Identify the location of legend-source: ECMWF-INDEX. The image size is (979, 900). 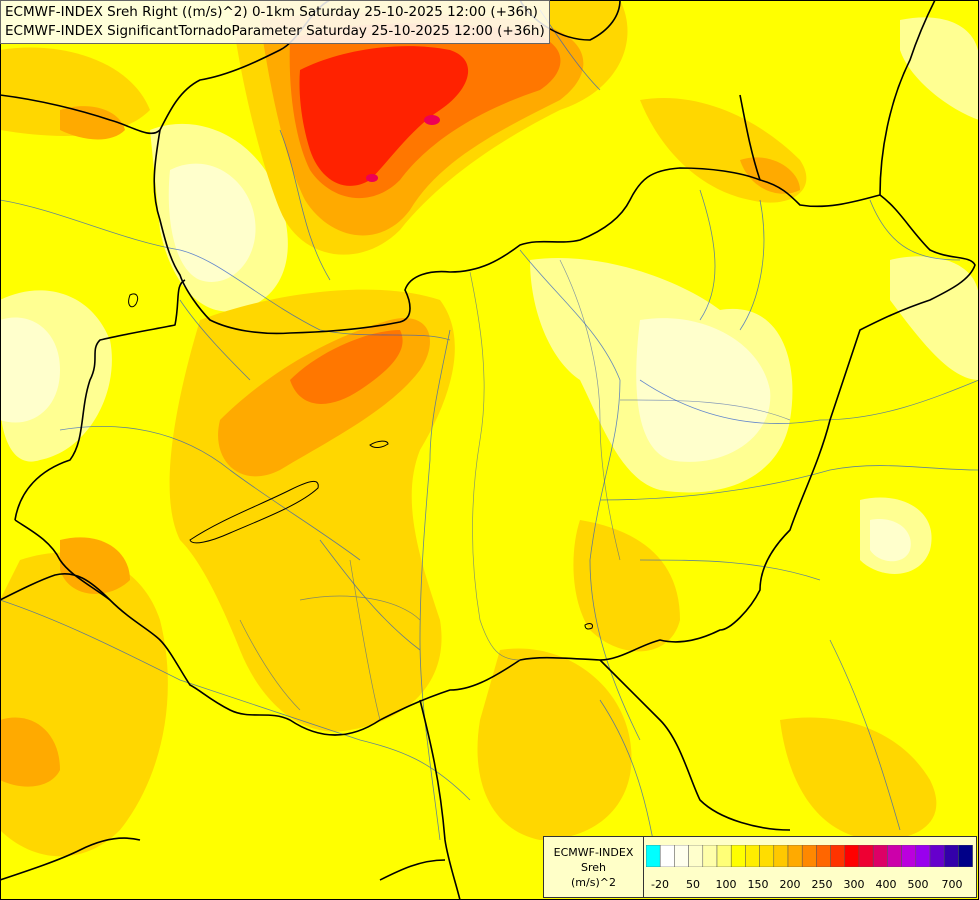
(593, 852).